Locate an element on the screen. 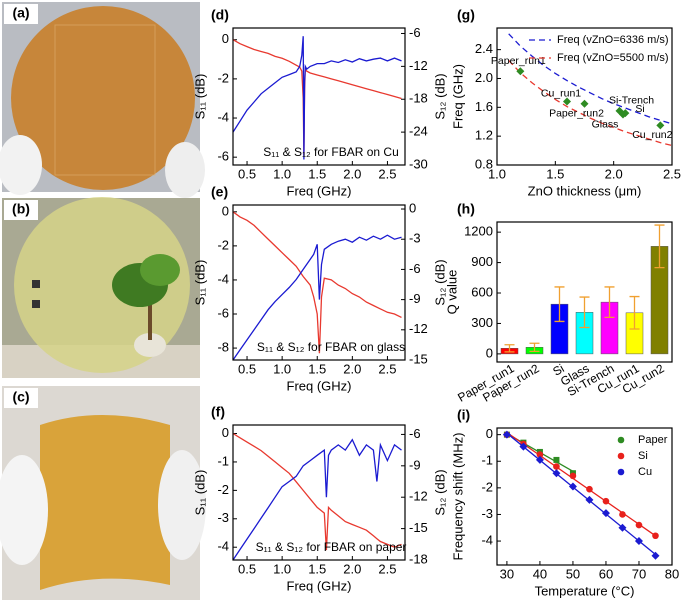  y-axis-label: Q value is located at coordinates (451, 292).